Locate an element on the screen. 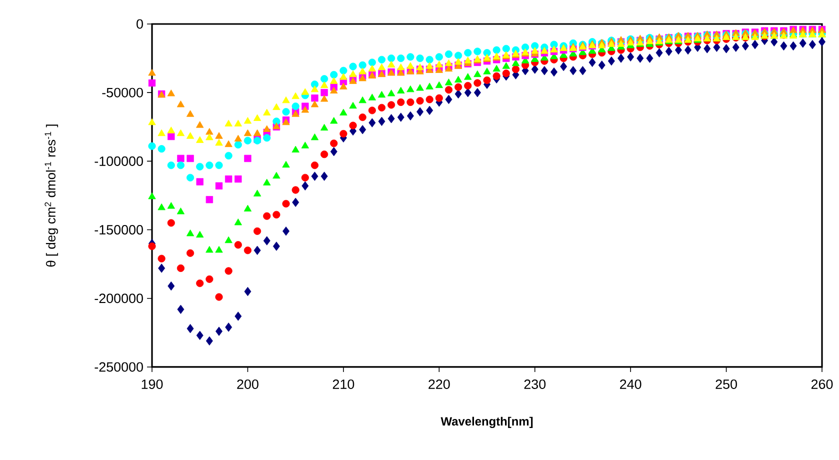 The width and height of the screenshot is (839, 460). y-axis-title: θ [ deg cm$^{2}$ dmol$^{-1}$ res$^{-1}$ ] is located at coordinates (51, 195).